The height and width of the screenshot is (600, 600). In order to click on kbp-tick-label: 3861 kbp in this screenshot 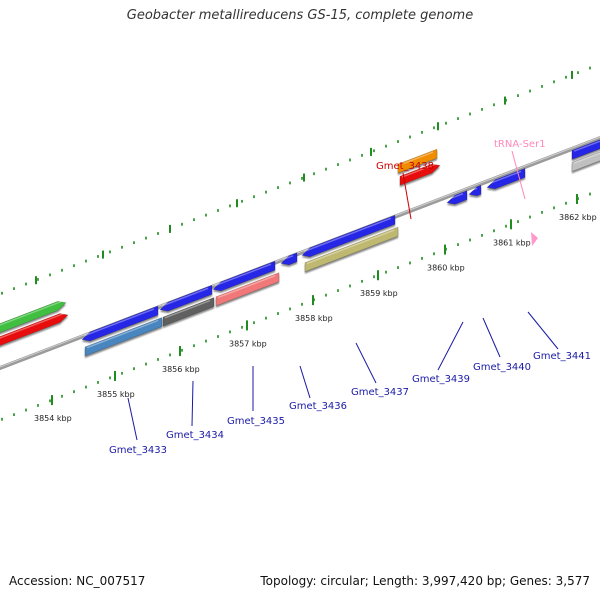, I will do `click(512, 242)`.